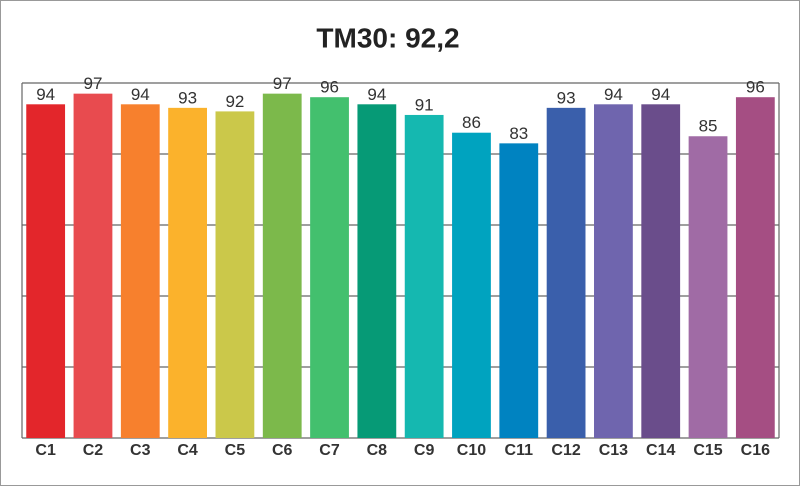 This screenshot has height=486, width=800. Describe the element at coordinates (471, 450) in the screenshot. I see `x-tick-label: C10` at that location.